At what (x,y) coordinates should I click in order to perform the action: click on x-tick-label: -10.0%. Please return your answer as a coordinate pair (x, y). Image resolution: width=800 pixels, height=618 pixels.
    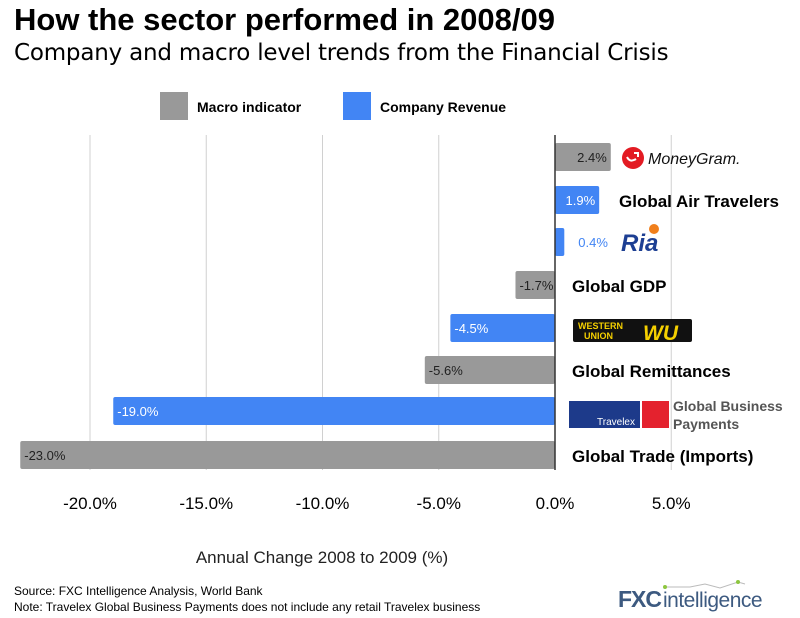
    Looking at the image, I should click on (323, 503).